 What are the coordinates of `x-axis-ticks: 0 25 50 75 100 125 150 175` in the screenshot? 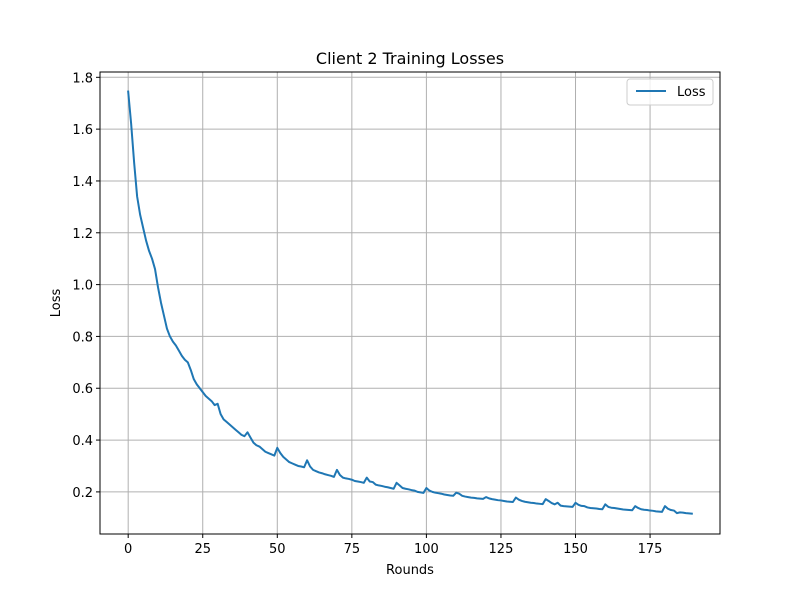 It's located at (393, 545).